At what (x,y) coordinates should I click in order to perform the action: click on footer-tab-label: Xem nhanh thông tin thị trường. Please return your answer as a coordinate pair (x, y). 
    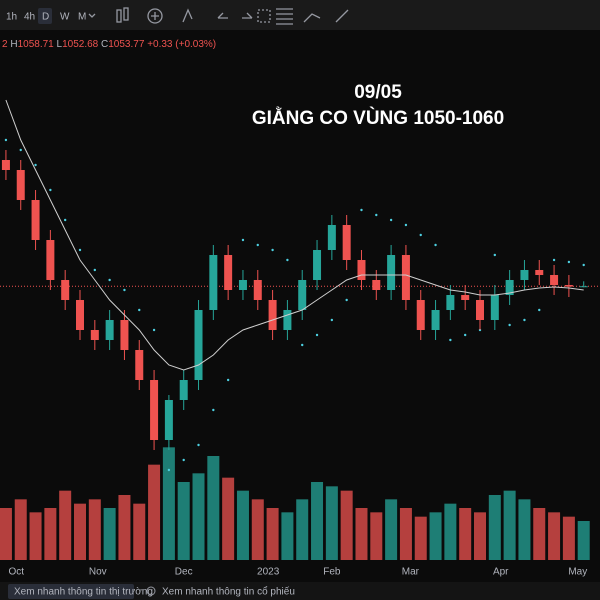
    Looking at the image, I should click on (83, 592).